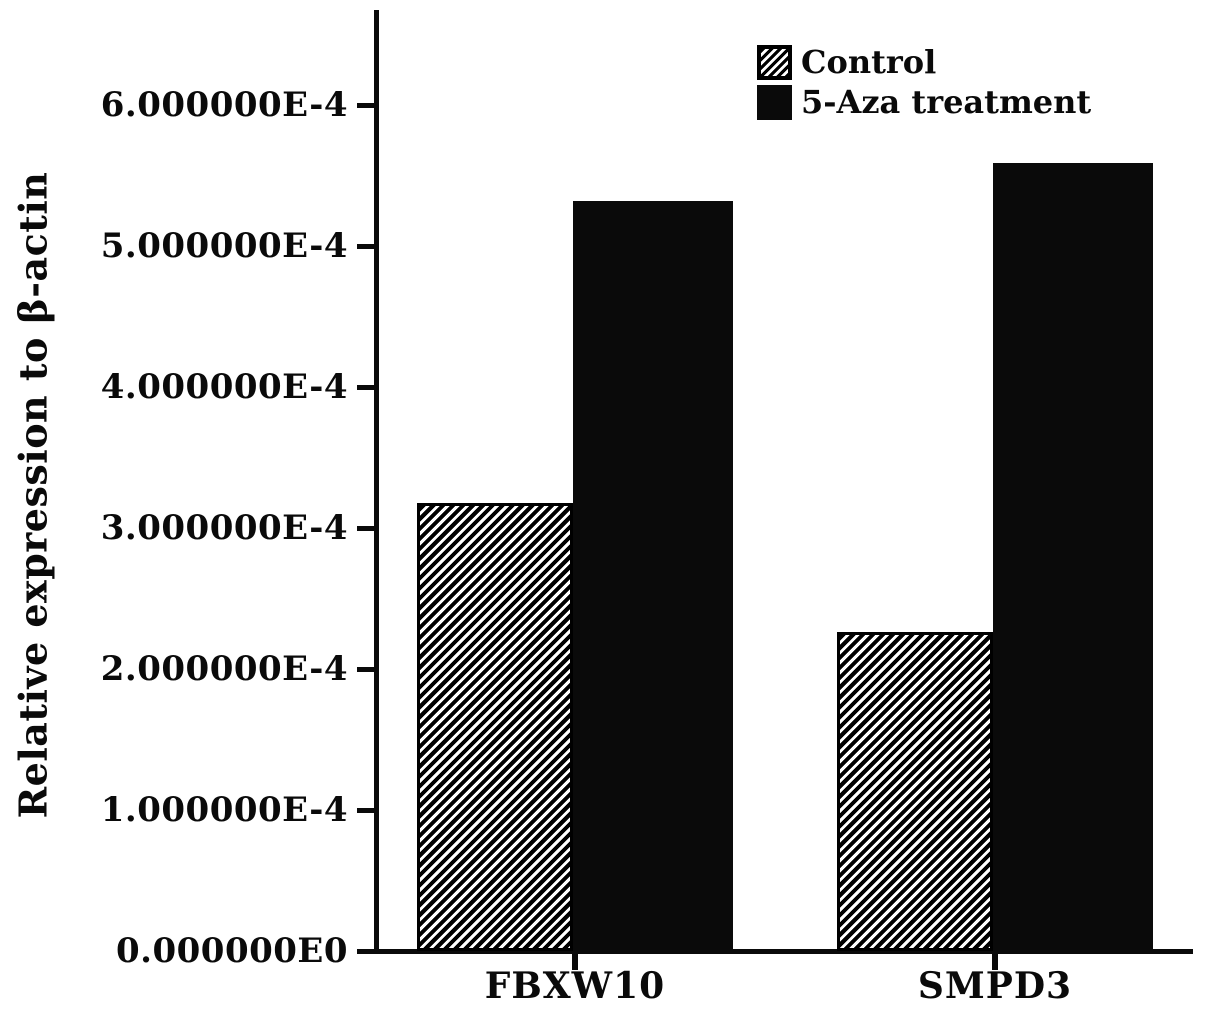 This screenshot has height=1019, width=1205. I want to click on y-axis-title: Relative expression to β-actin, so click(33, 495).